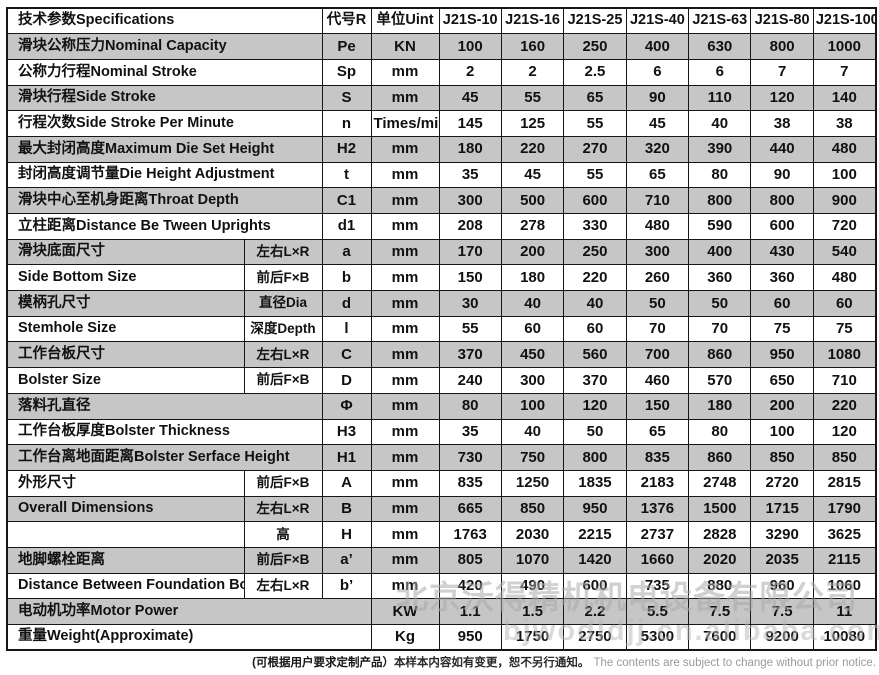  I want to click on spec-value-cell: 370, so click(470, 355).